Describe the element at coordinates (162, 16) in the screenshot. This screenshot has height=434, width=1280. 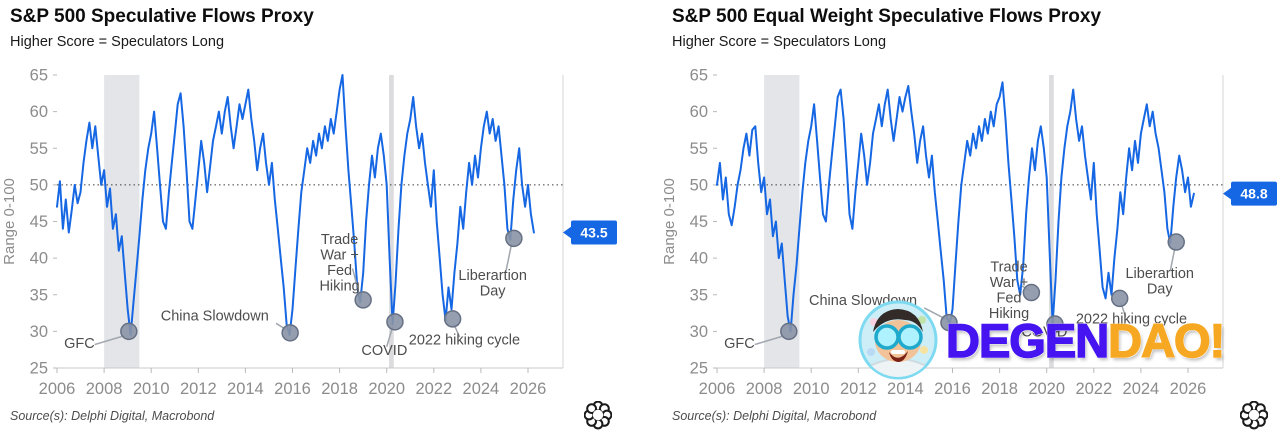
I see `chart-title: S&P 500 Speculative Flows Proxy` at that location.